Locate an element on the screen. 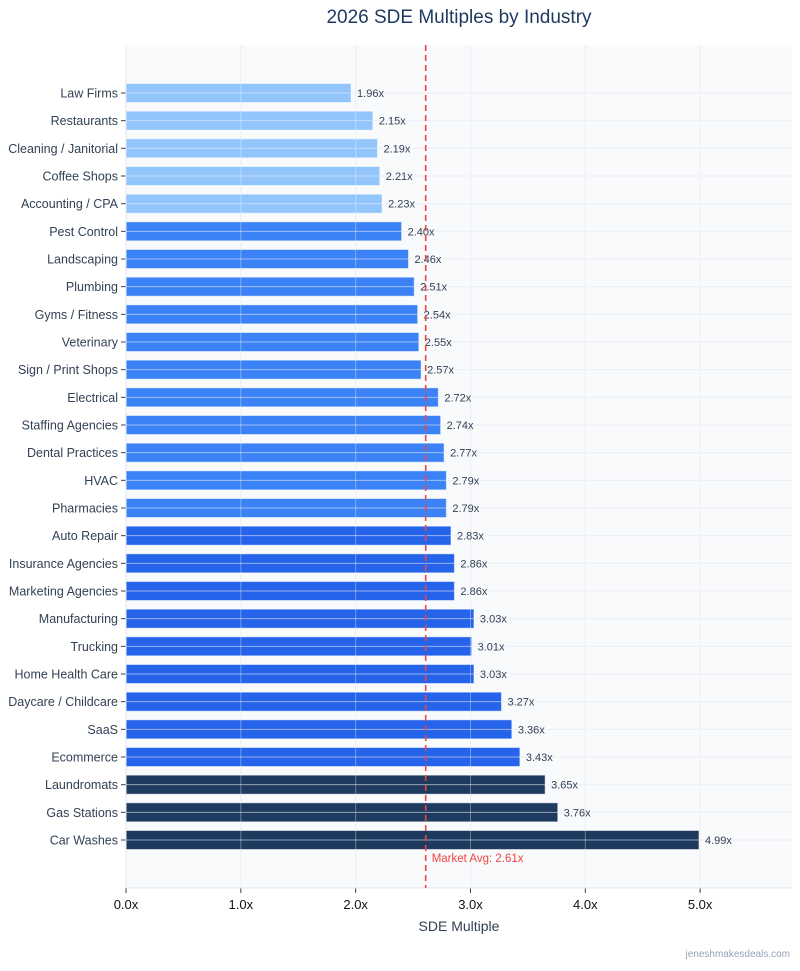 The image size is (800, 971). data-label: 2.72x is located at coordinates (457, 398).